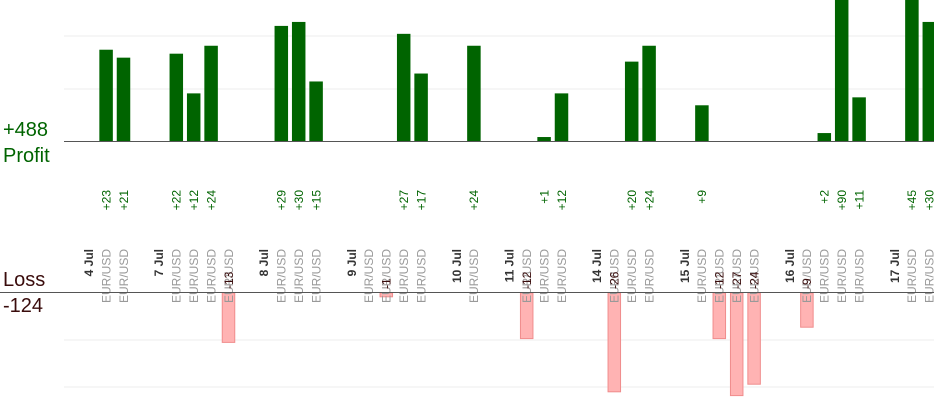 The width and height of the screenshot is (934, 420). Describe the element at coordinates (457, 266) in the screenshot. I see `date-label: 10 Jul` at that location.